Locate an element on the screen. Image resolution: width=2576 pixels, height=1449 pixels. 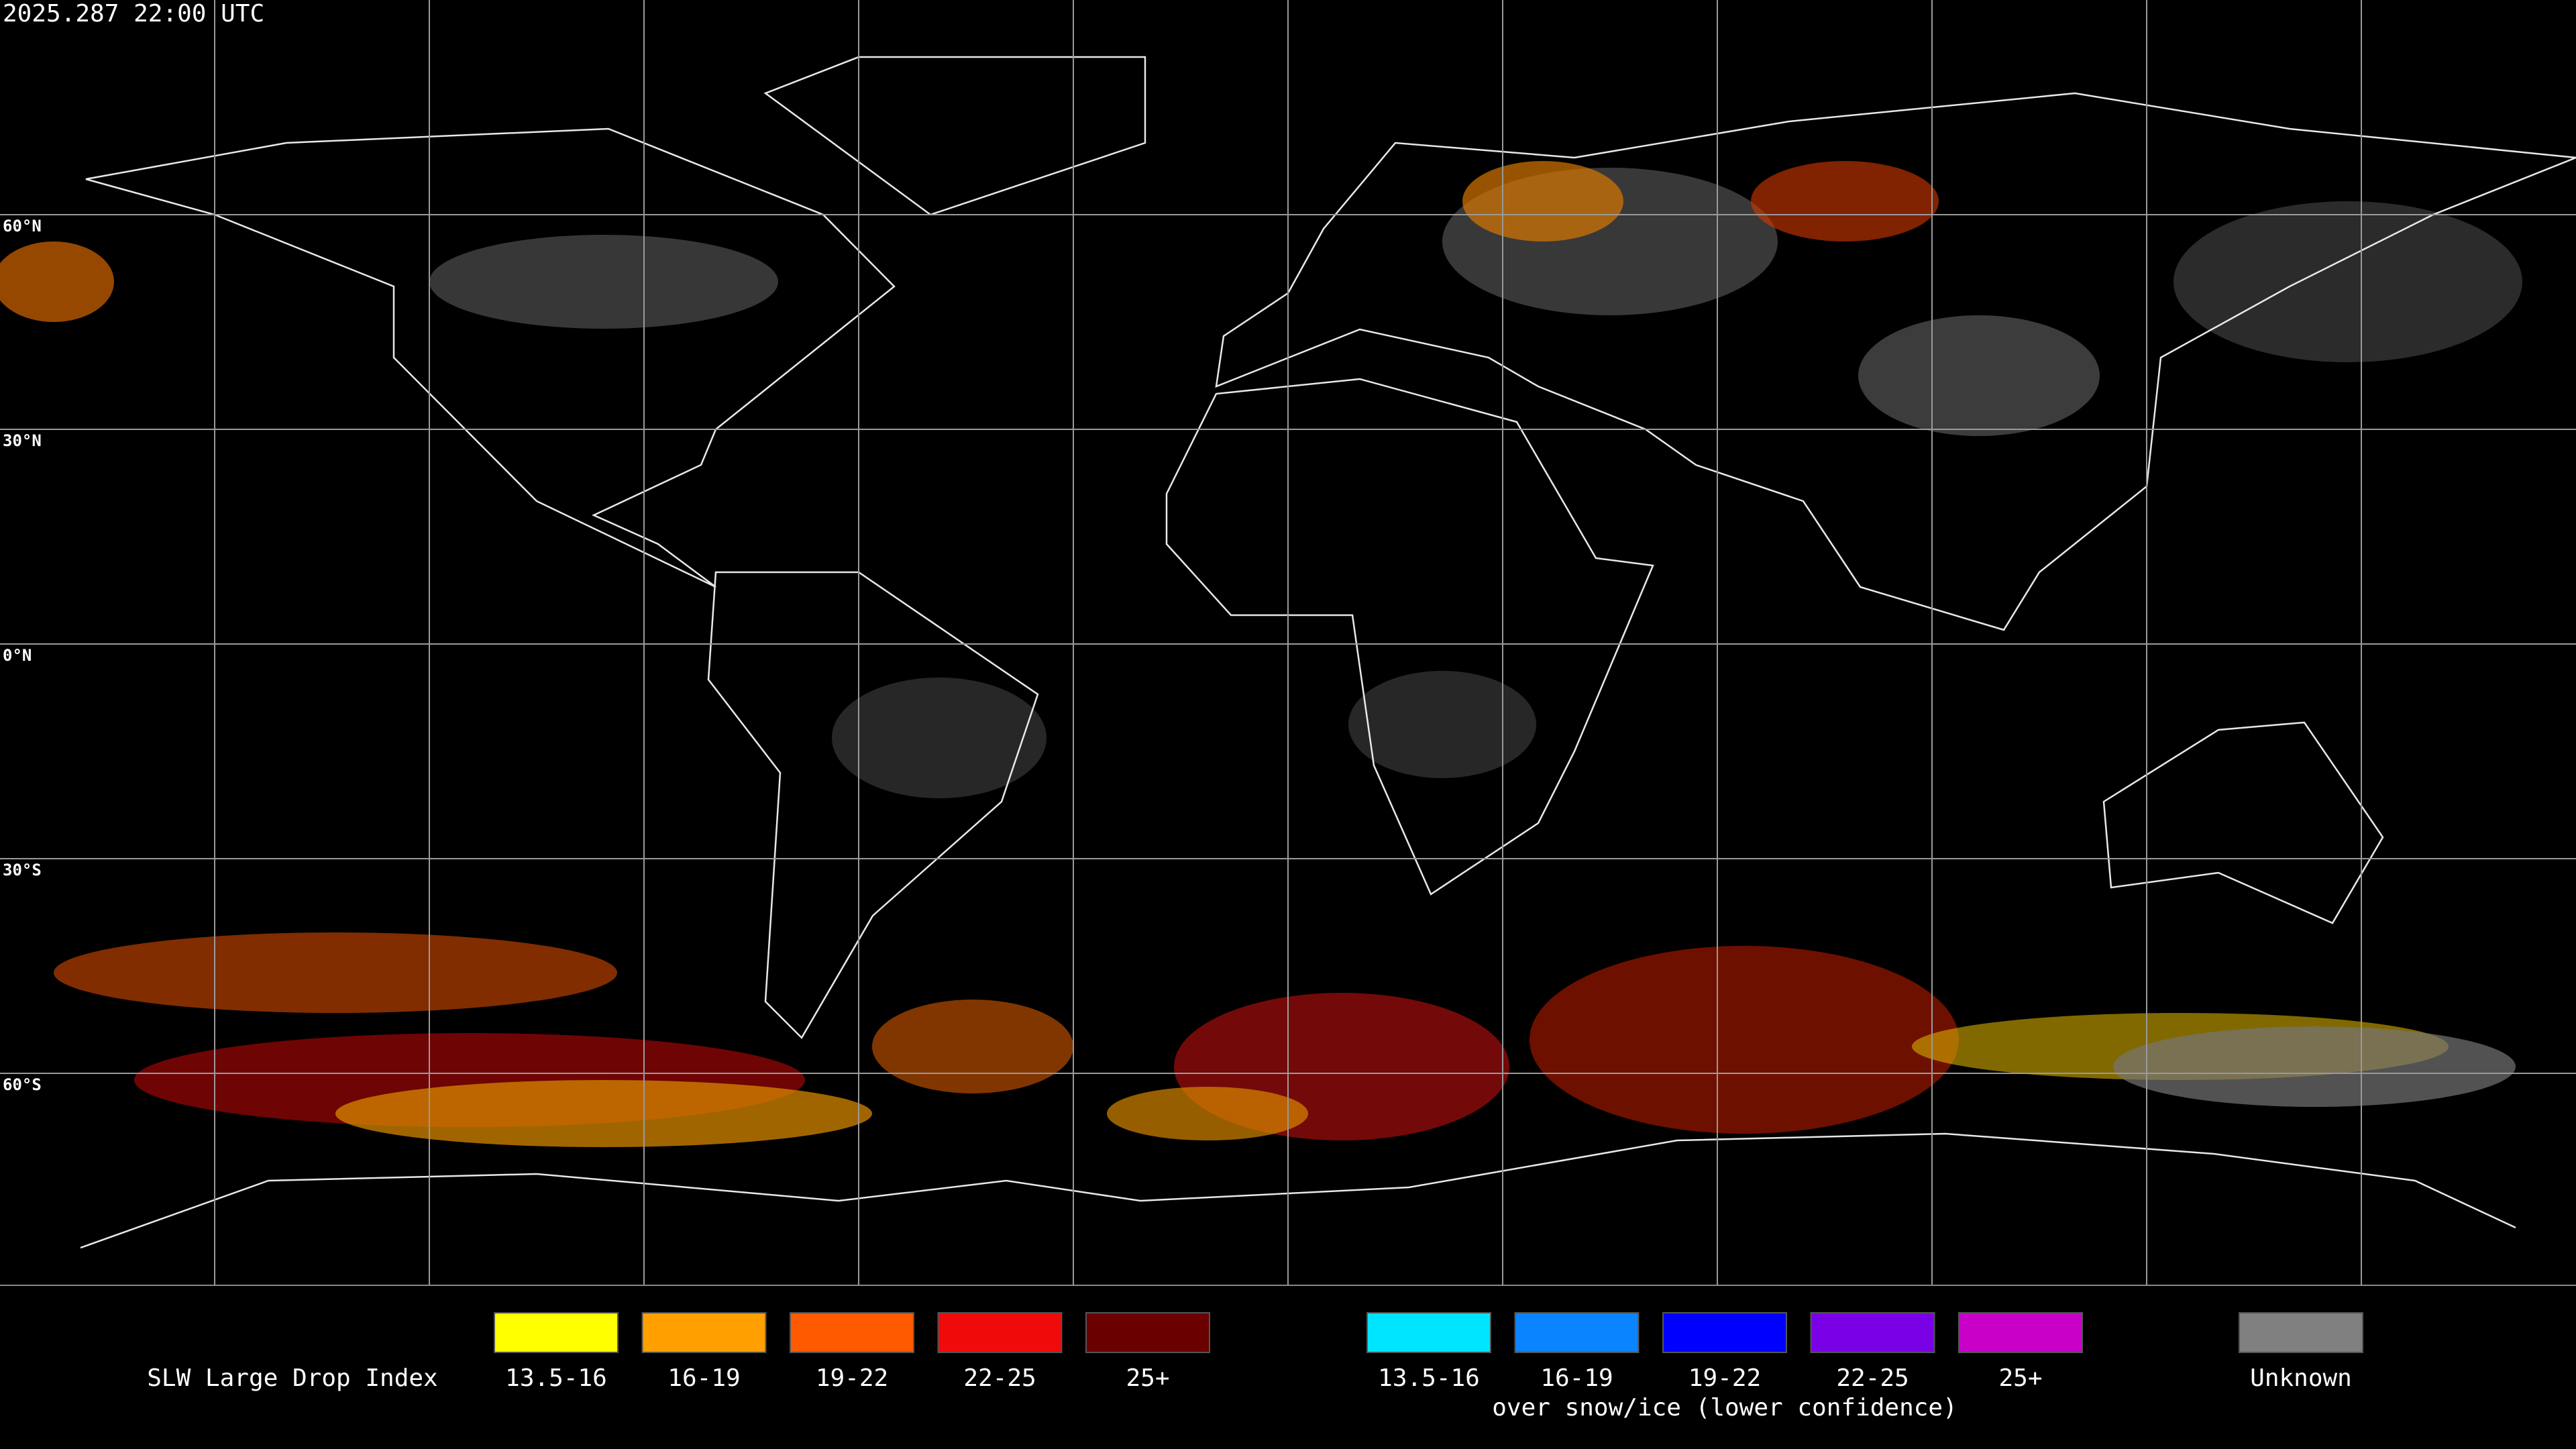
timestamp: 2025.287 22:00 UTC is located at coordinates (133, 14).